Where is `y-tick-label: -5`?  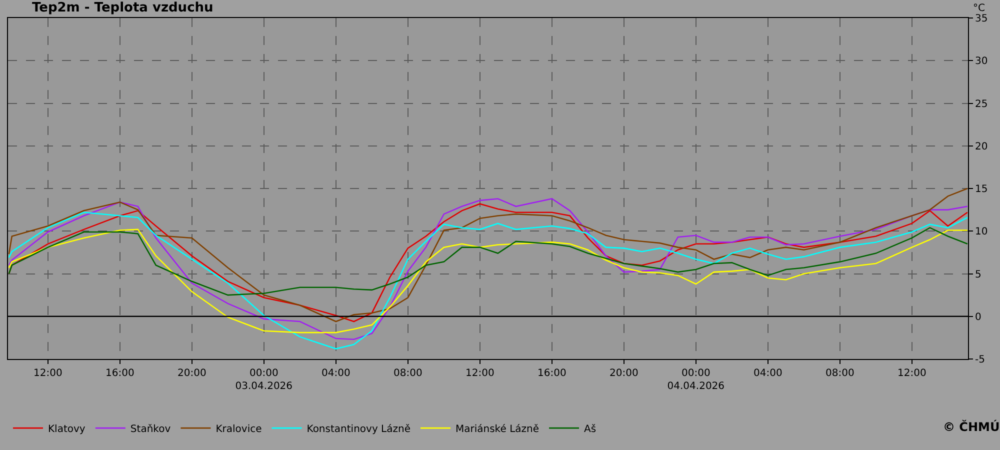 y-tick-label: -5 is located at coordinates (980, 360).